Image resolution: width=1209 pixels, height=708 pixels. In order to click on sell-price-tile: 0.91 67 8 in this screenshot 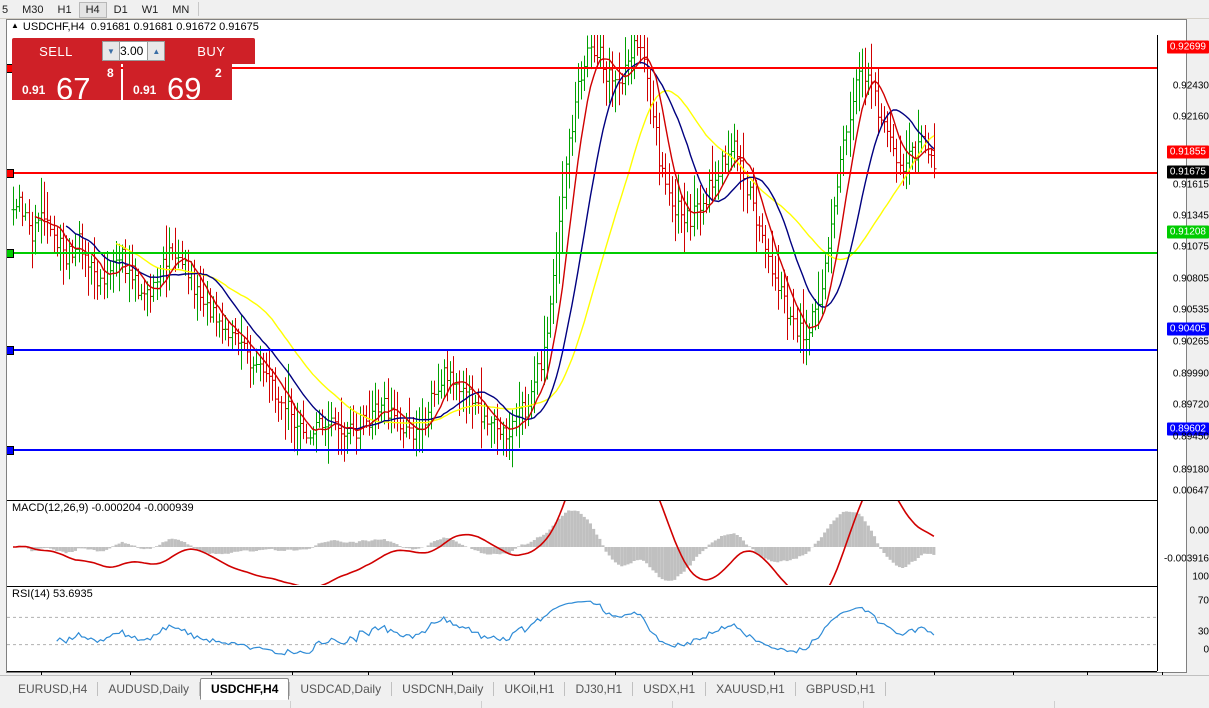, I will do `click(66, 82)`.